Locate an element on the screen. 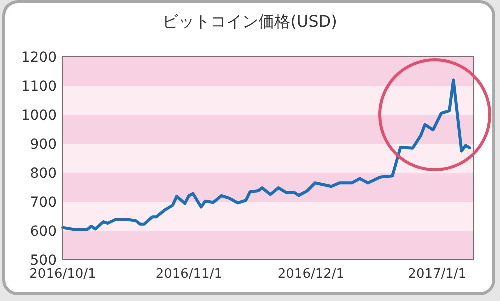  y-tick-label: 600 is located at coordinates (43, 232).